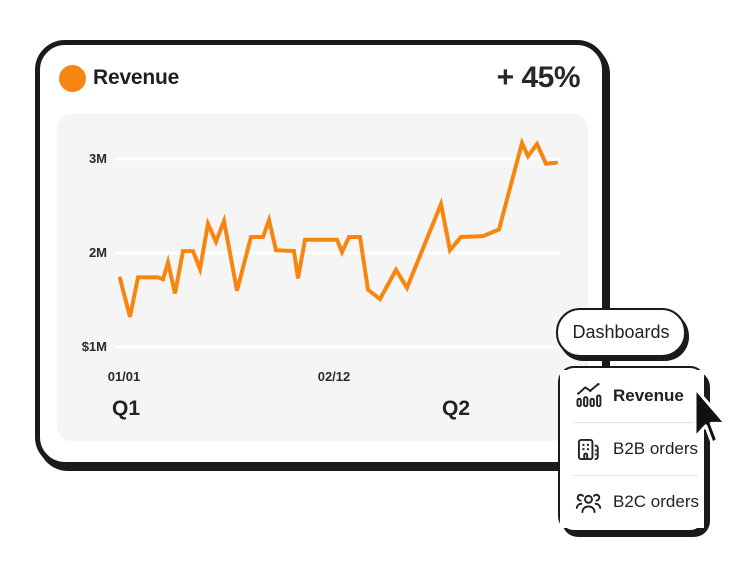 The width and height of the screenshot is (750, 563). What do you see at coordinates (656, 502) in the screenshot?
I see `menu-item-label: B2C orders` at bounding box center [656, 502].